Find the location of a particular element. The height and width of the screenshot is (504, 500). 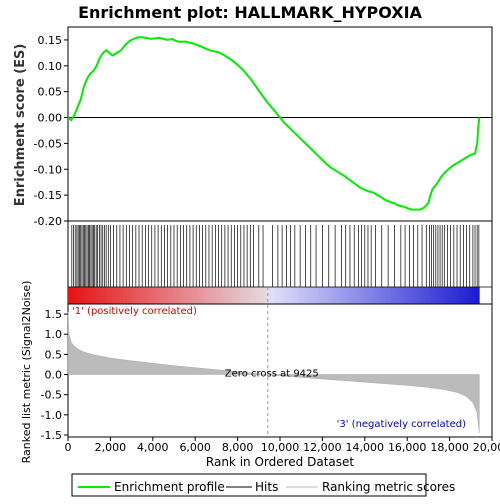

es-axis-label: Enrichment score (ES) is located at coordinates (20, 125).